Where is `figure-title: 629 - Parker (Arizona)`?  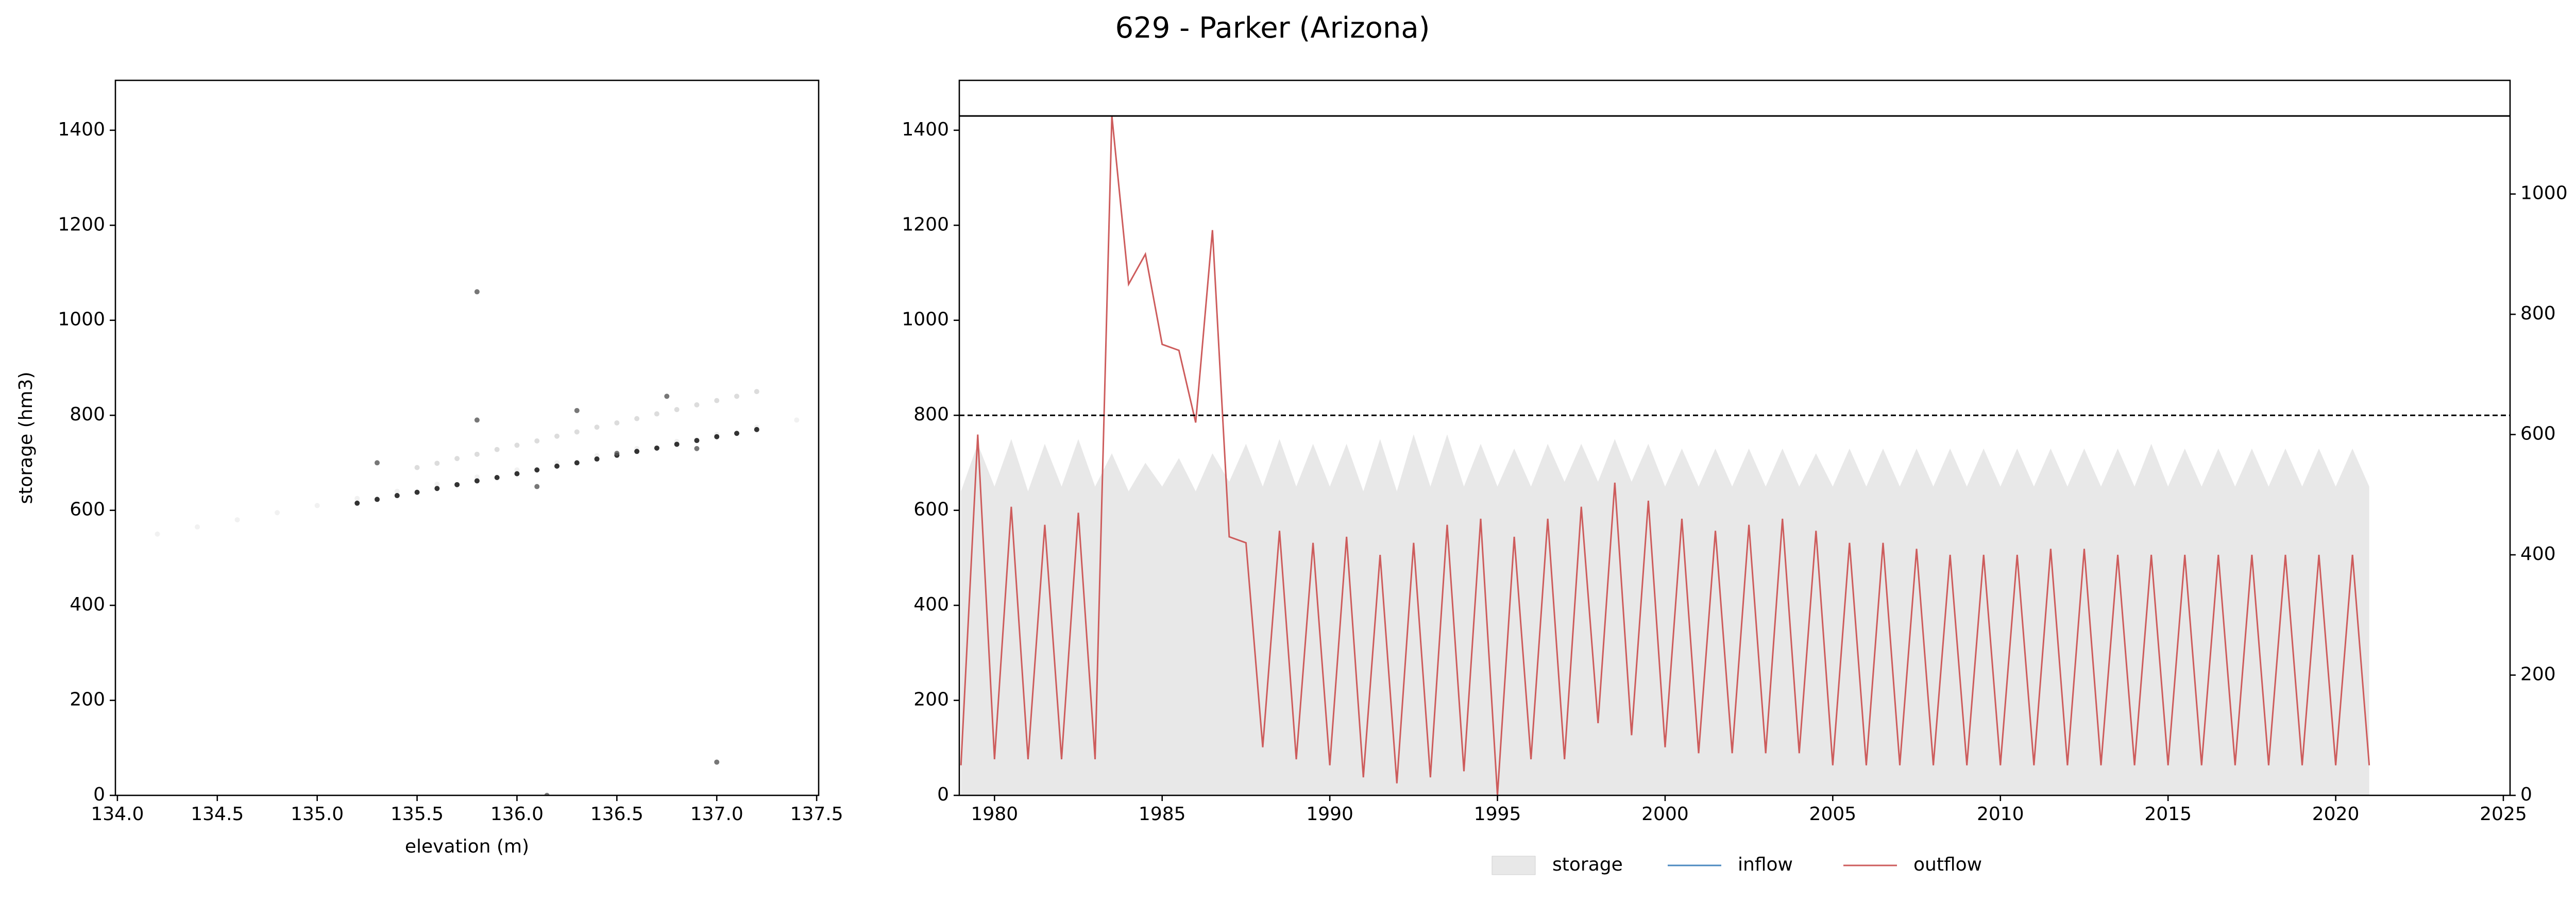
figure-title: 629 - Parker (Arizona) is located at coordinates (1272, 28).